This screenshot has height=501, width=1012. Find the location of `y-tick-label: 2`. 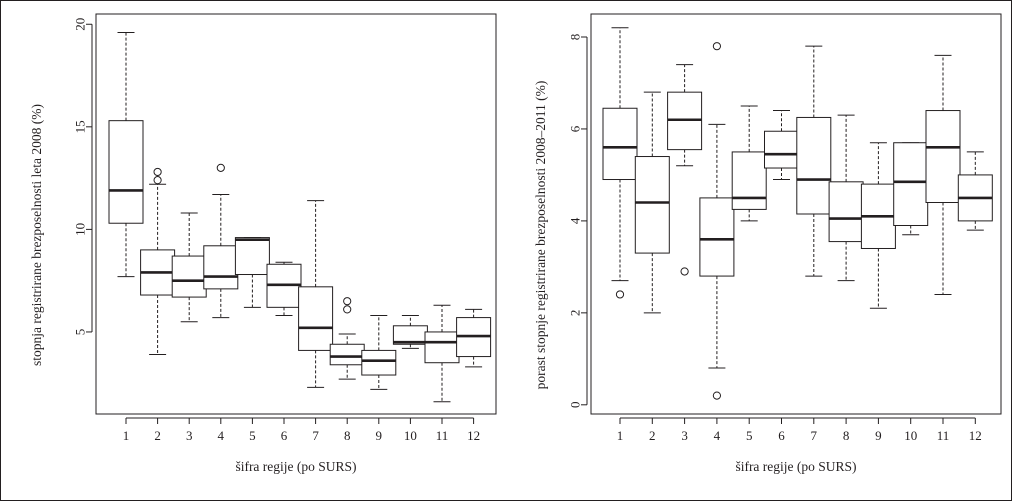

y-tick-label: 2 is located at coordinates (575, 313).